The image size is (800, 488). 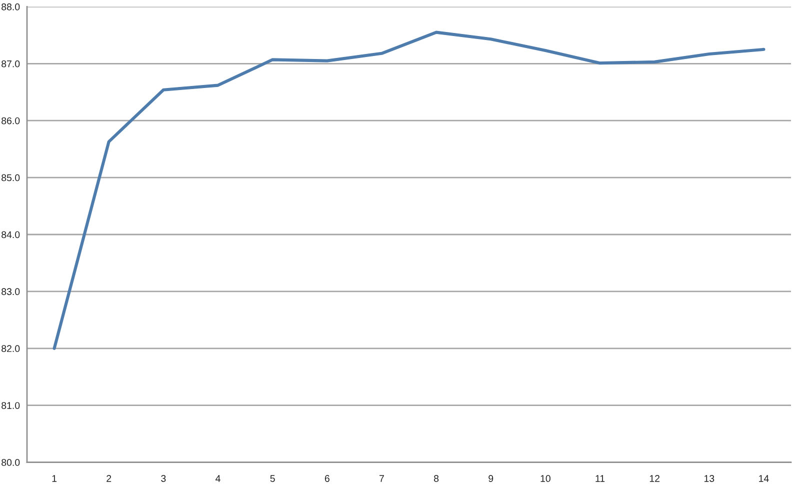 What do you see at coordinates (11, 120) in the screenshot?
I see `y-tick-label: 86.0` at bounding box center [11, 120].